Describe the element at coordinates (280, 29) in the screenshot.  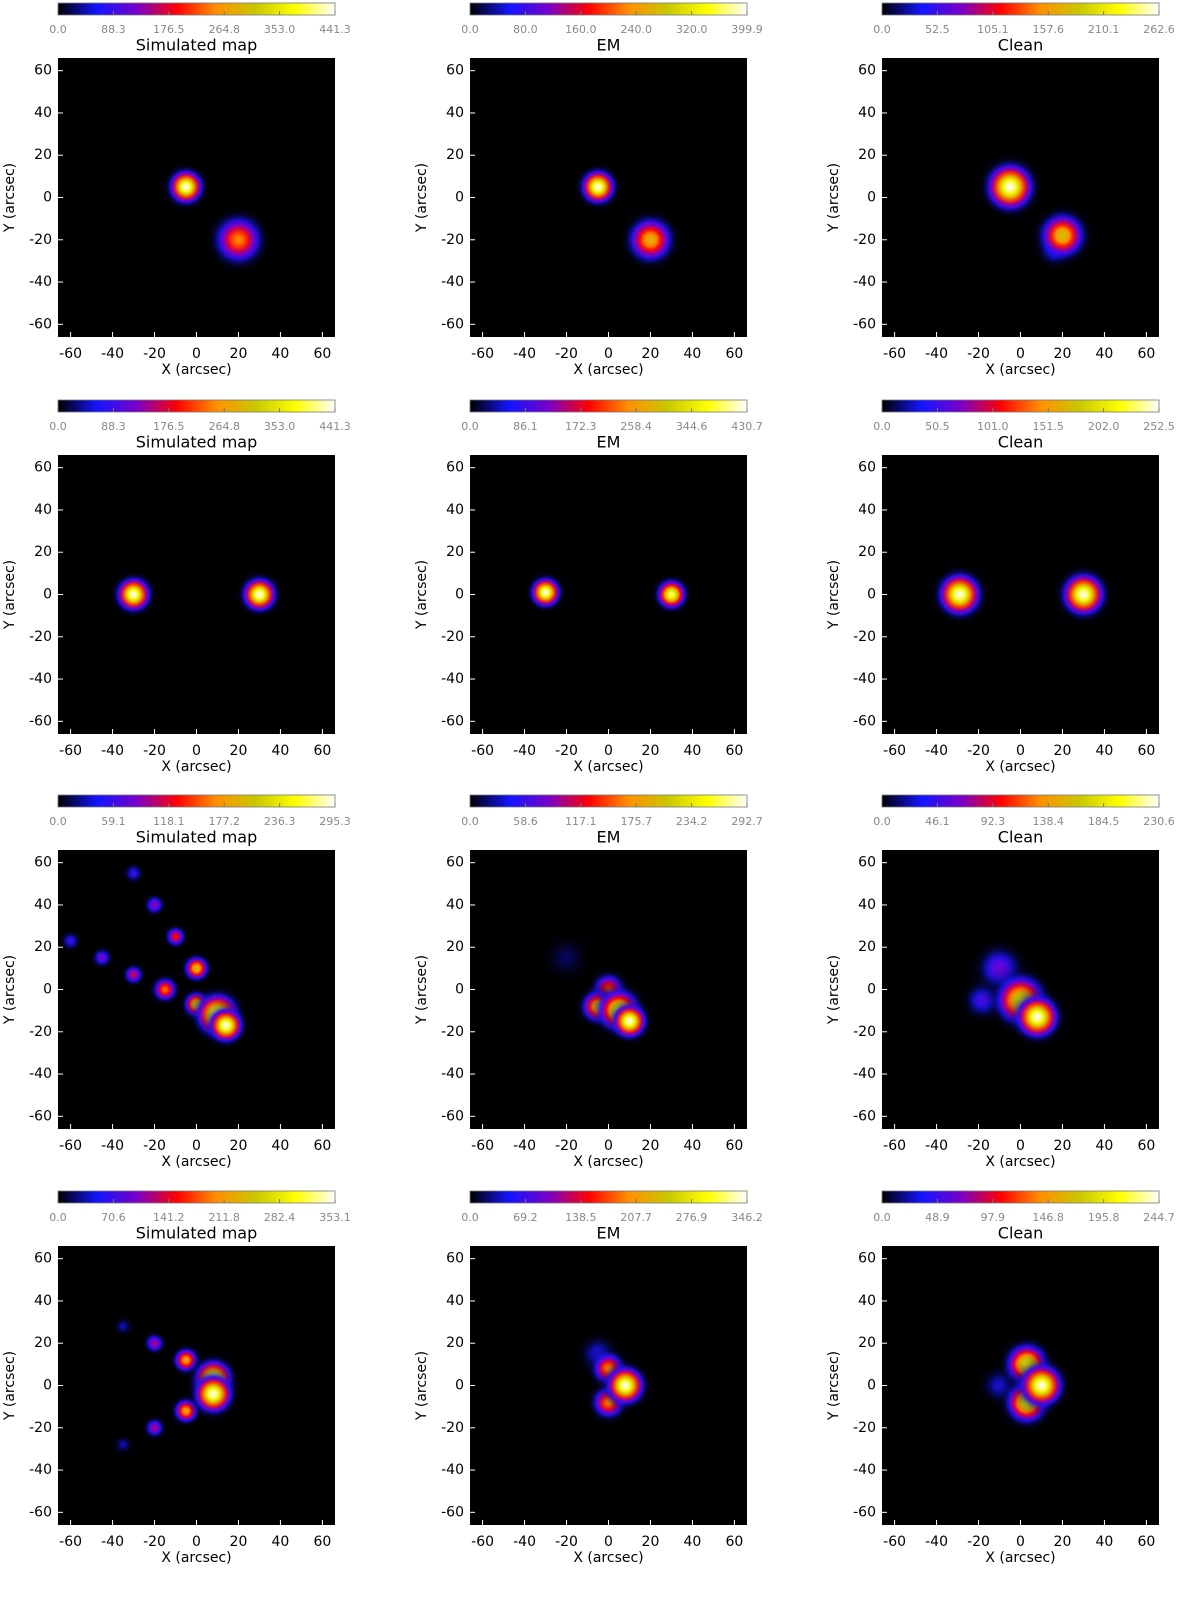
I see `colorbar-tick-label: 353.0` at that location.